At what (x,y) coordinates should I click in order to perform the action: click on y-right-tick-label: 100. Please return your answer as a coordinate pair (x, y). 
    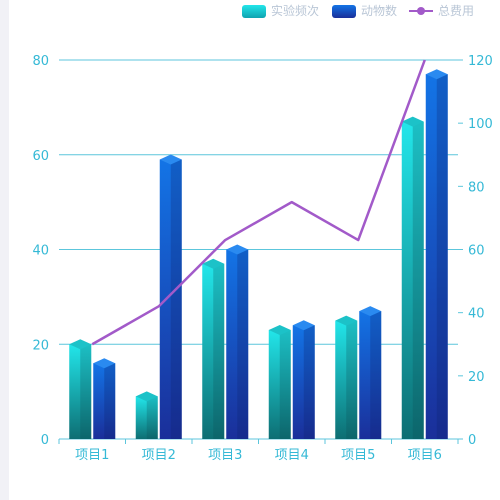
    Looking at the image, I should click on (480, 124).